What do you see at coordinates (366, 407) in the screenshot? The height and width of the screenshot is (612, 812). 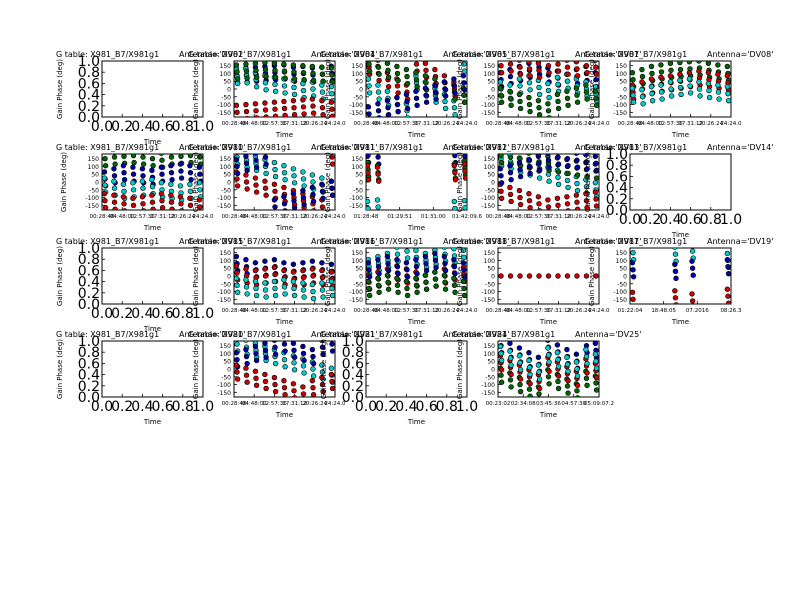 I see `x-tick-label: 0.0` at bounding box center [366, 407].